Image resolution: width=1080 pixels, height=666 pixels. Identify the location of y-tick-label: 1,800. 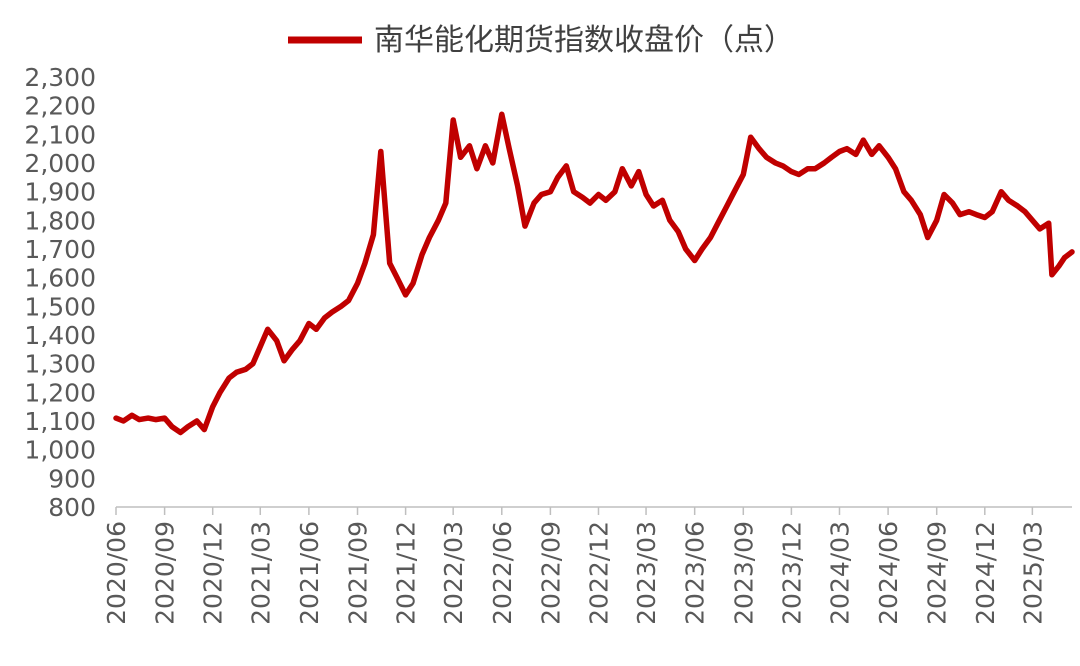
(60, 220).